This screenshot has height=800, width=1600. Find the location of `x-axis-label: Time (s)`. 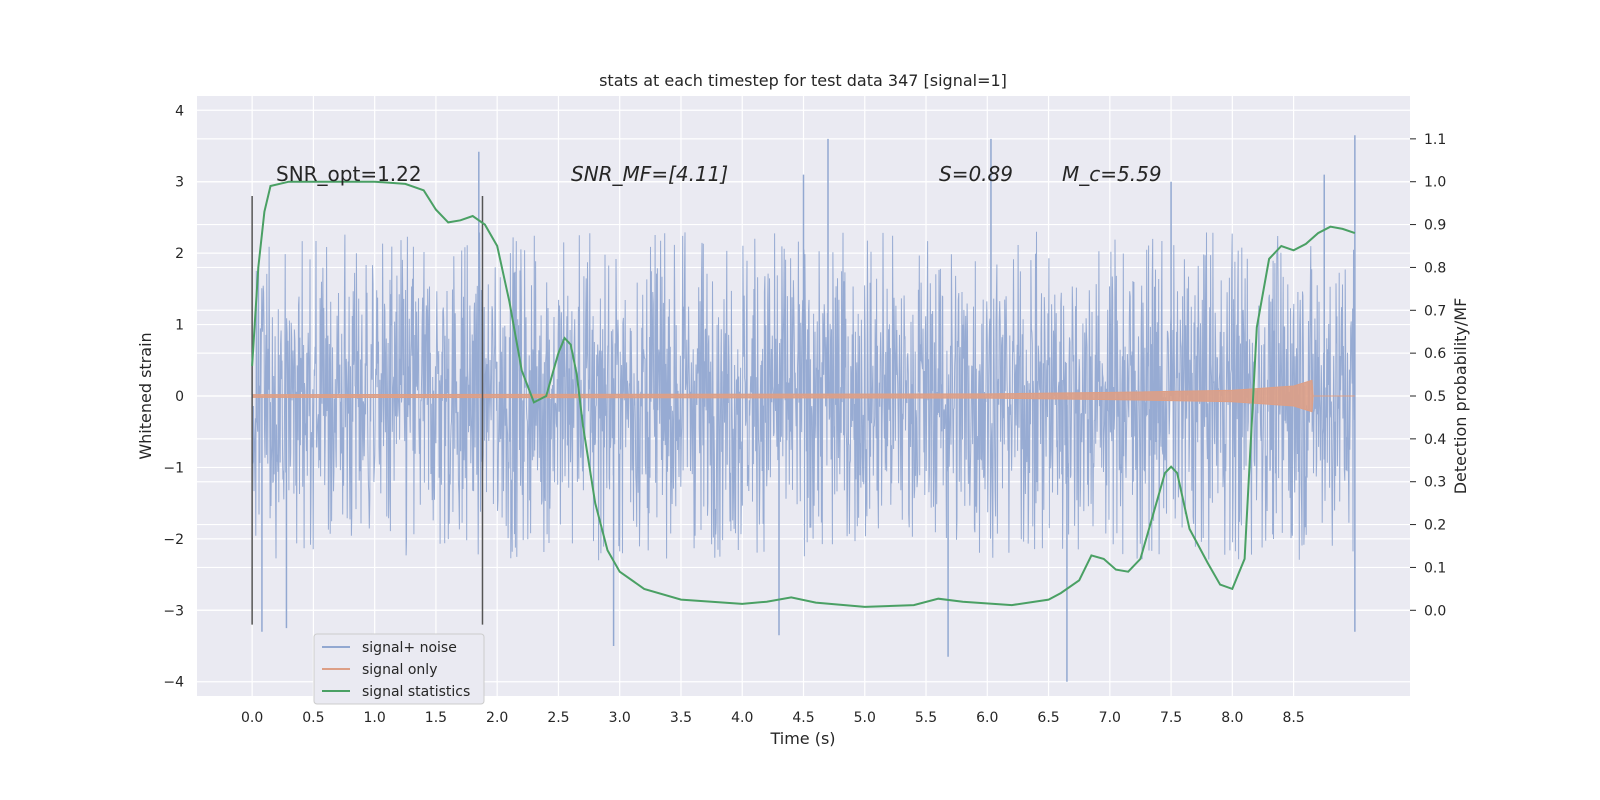

x-axis-label: Time (s) is located at coordinates (802, 738).